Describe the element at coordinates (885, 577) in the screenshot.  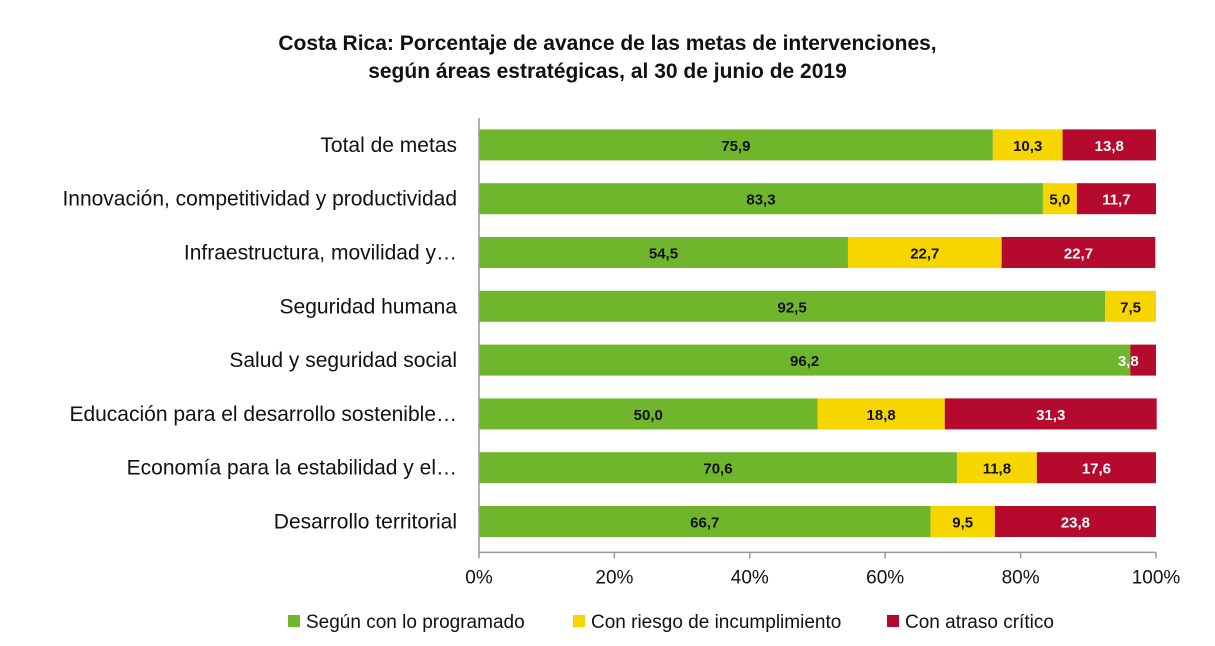
I see `x-tick-label: 60%` at that location.